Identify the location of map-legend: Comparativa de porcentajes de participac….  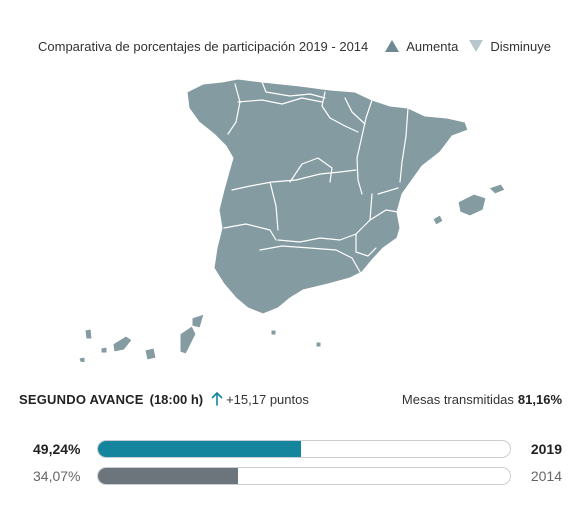
(301, 46).